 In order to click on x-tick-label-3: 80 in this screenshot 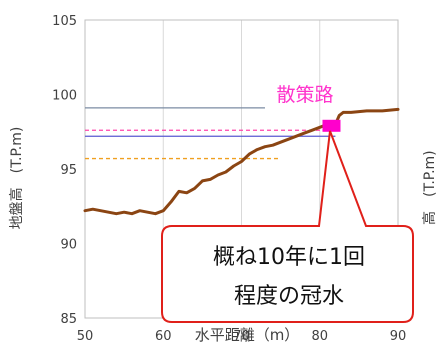, I will do `click(319, 336)`.